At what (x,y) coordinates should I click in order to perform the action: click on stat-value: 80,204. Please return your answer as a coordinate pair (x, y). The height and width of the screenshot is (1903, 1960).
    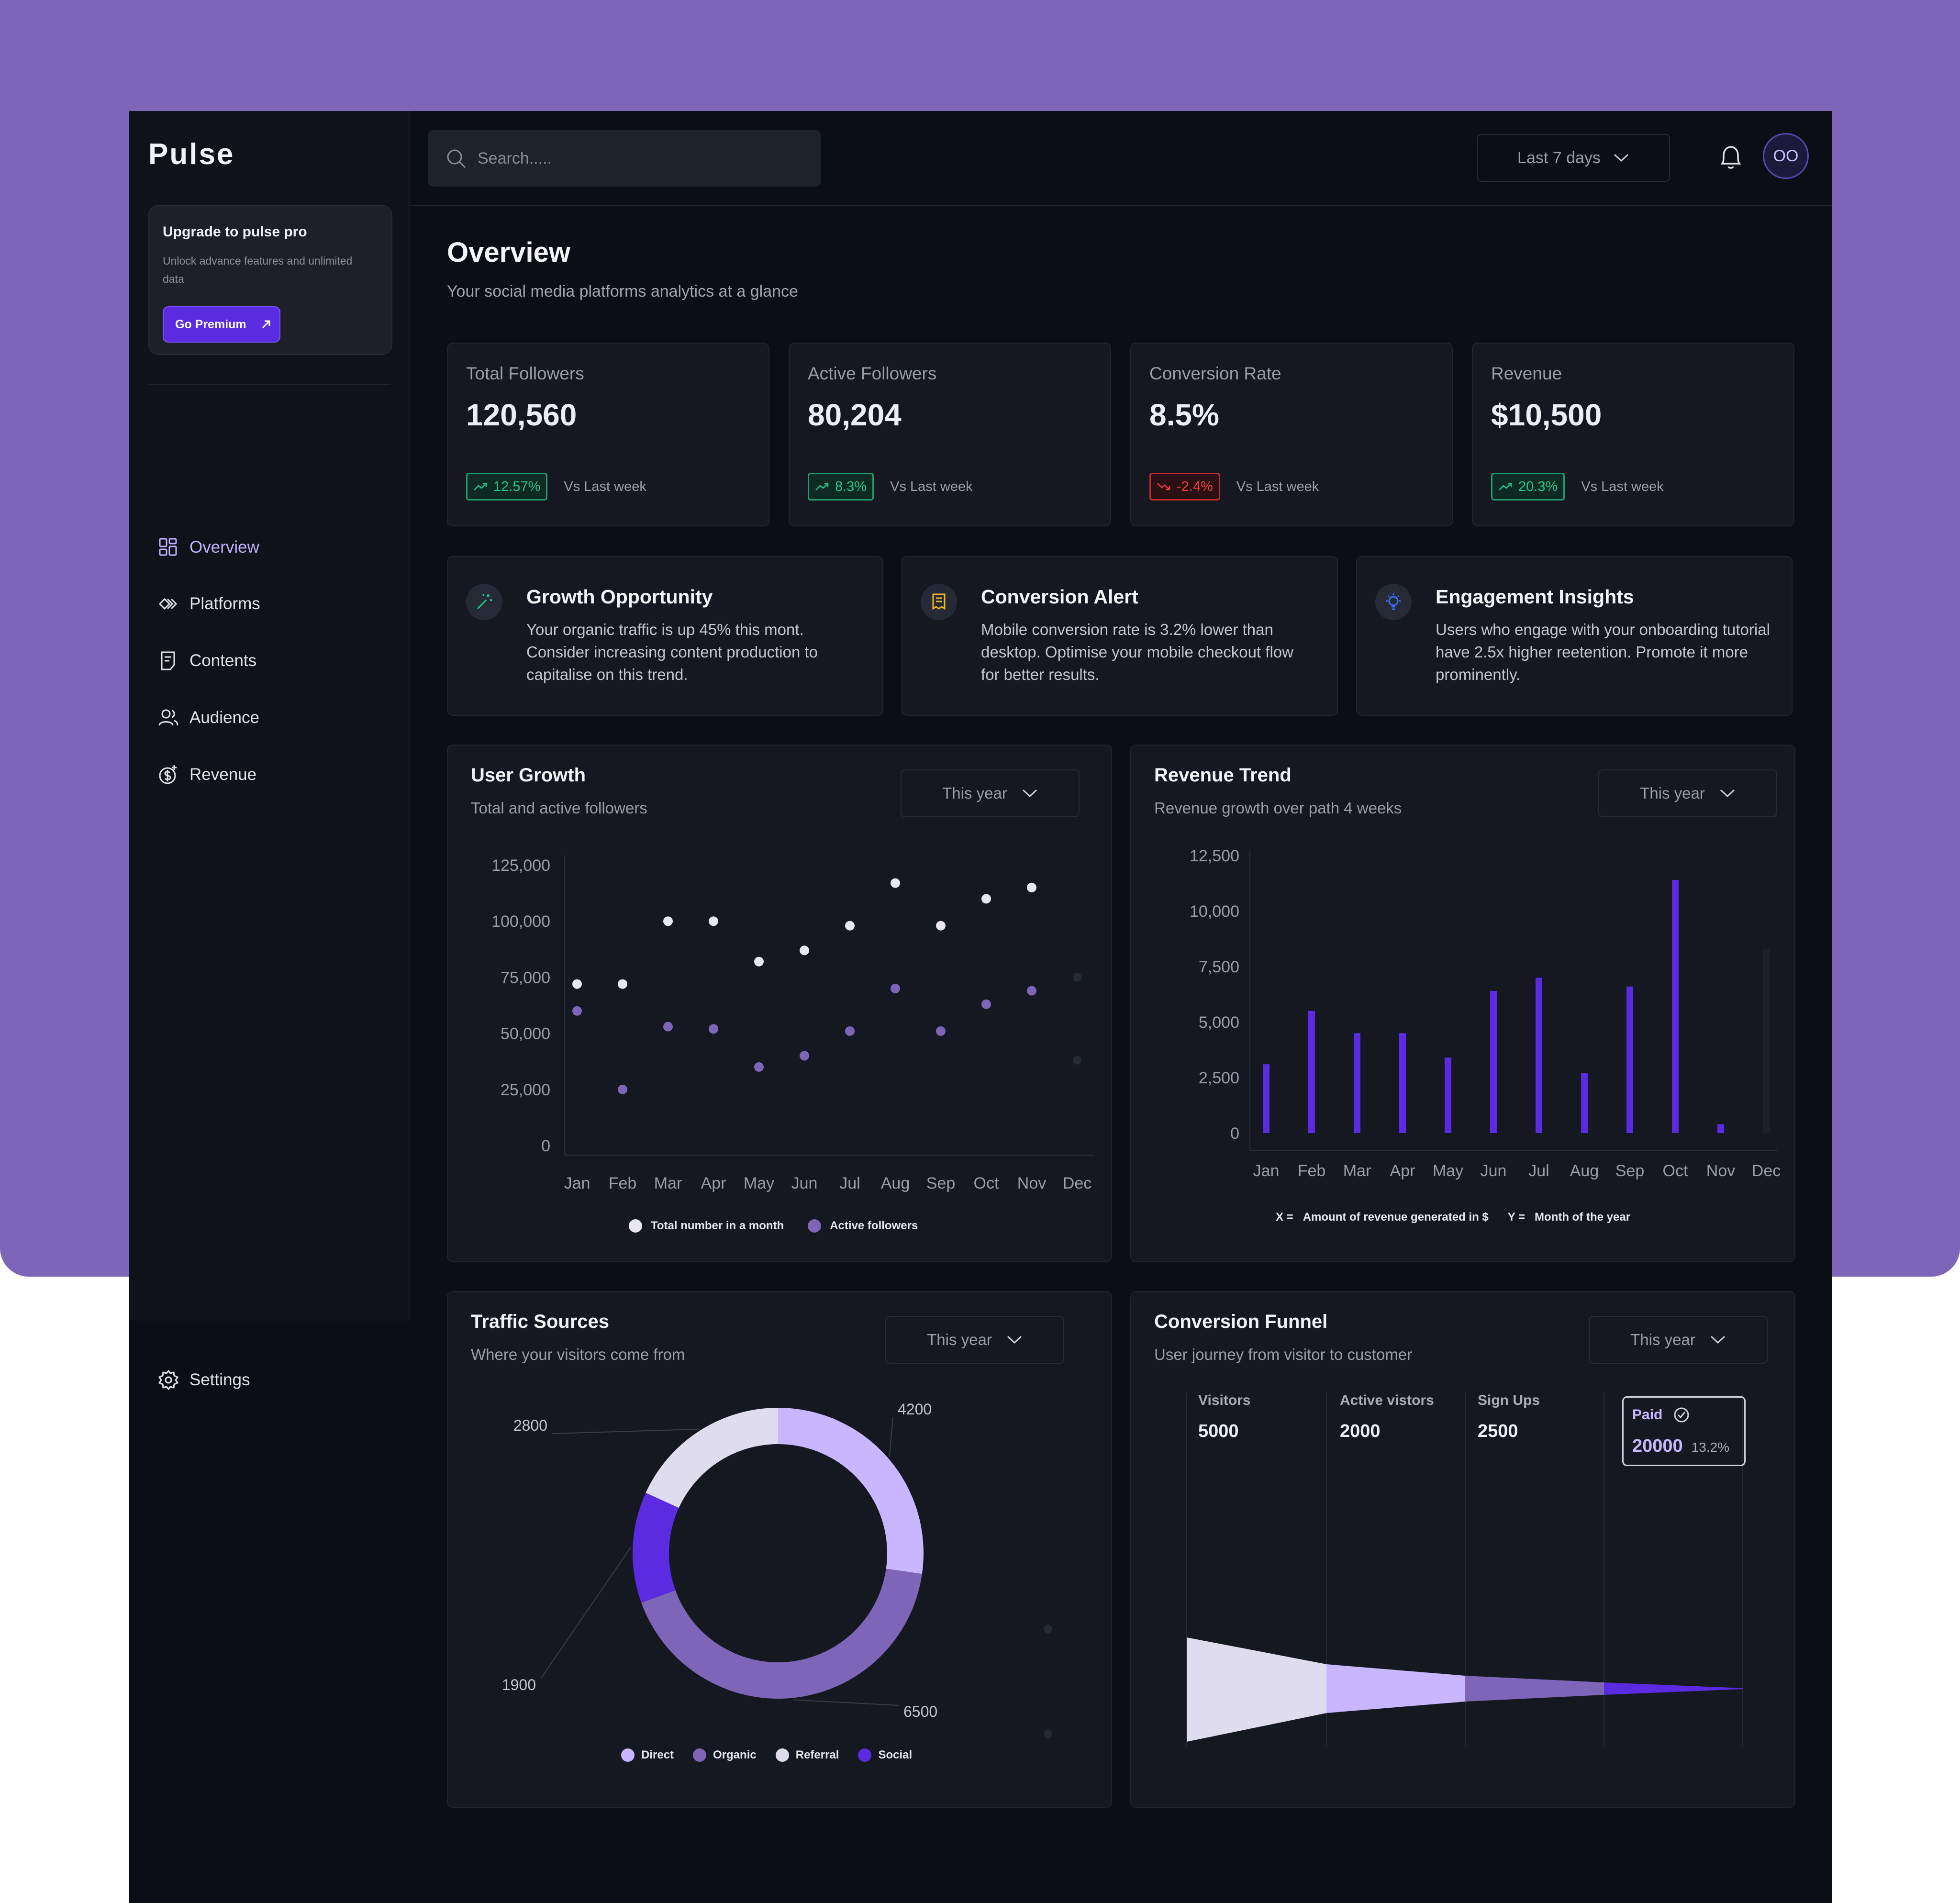
    Looking at the image, I should click on (855, 415).